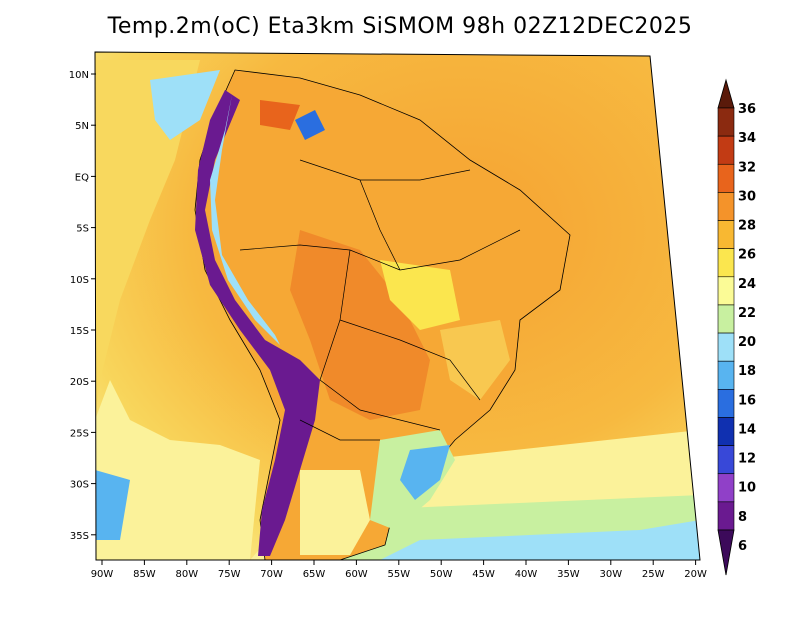  I want to click on lat-label: 10N, so click(79, 75).